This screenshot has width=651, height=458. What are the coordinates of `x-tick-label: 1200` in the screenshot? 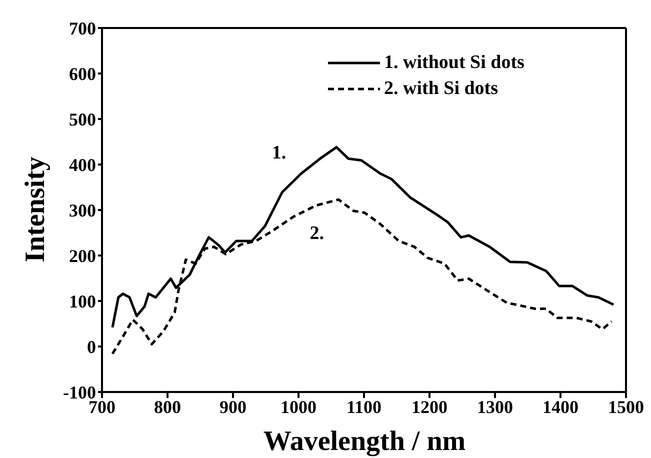 It's located at (430, 406).